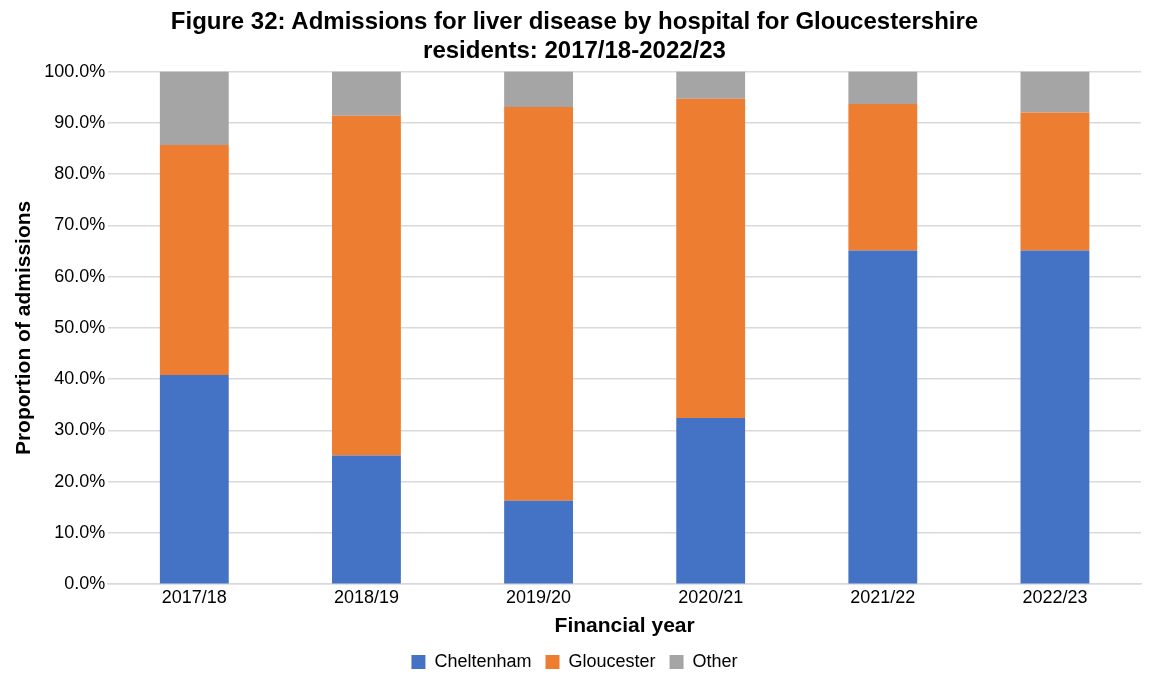 This screenshot has width=1171, height=685. I want to click on x-tick-label: 2019/20, so click(539, 596).